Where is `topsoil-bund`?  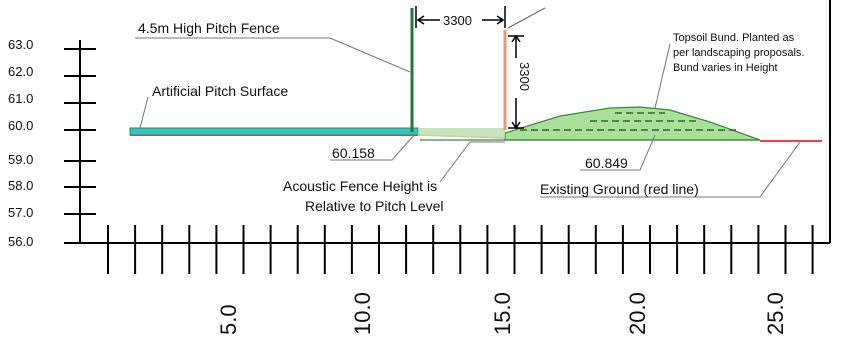 topsoil-bund is located at coordinates (632, 123).